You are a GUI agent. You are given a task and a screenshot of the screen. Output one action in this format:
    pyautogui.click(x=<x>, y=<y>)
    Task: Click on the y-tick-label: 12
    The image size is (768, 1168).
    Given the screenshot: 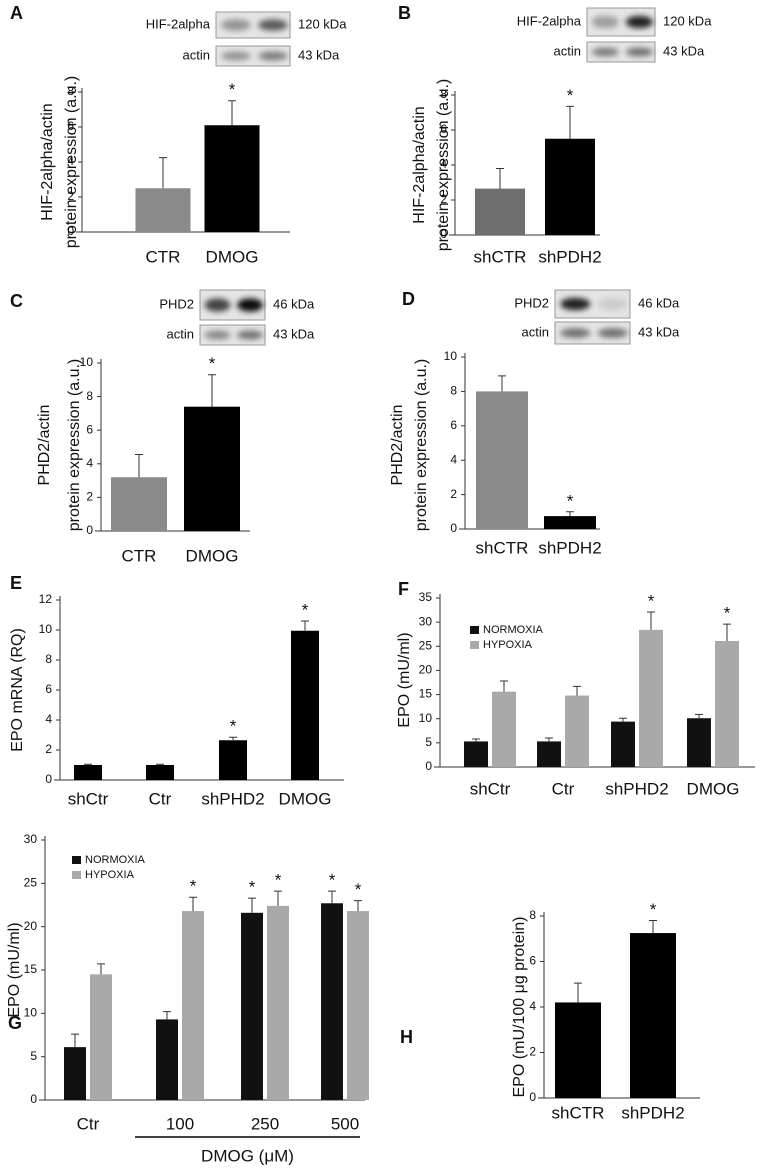 What is the action you would take?
    pyautogui.click(x=46, y=599)
    